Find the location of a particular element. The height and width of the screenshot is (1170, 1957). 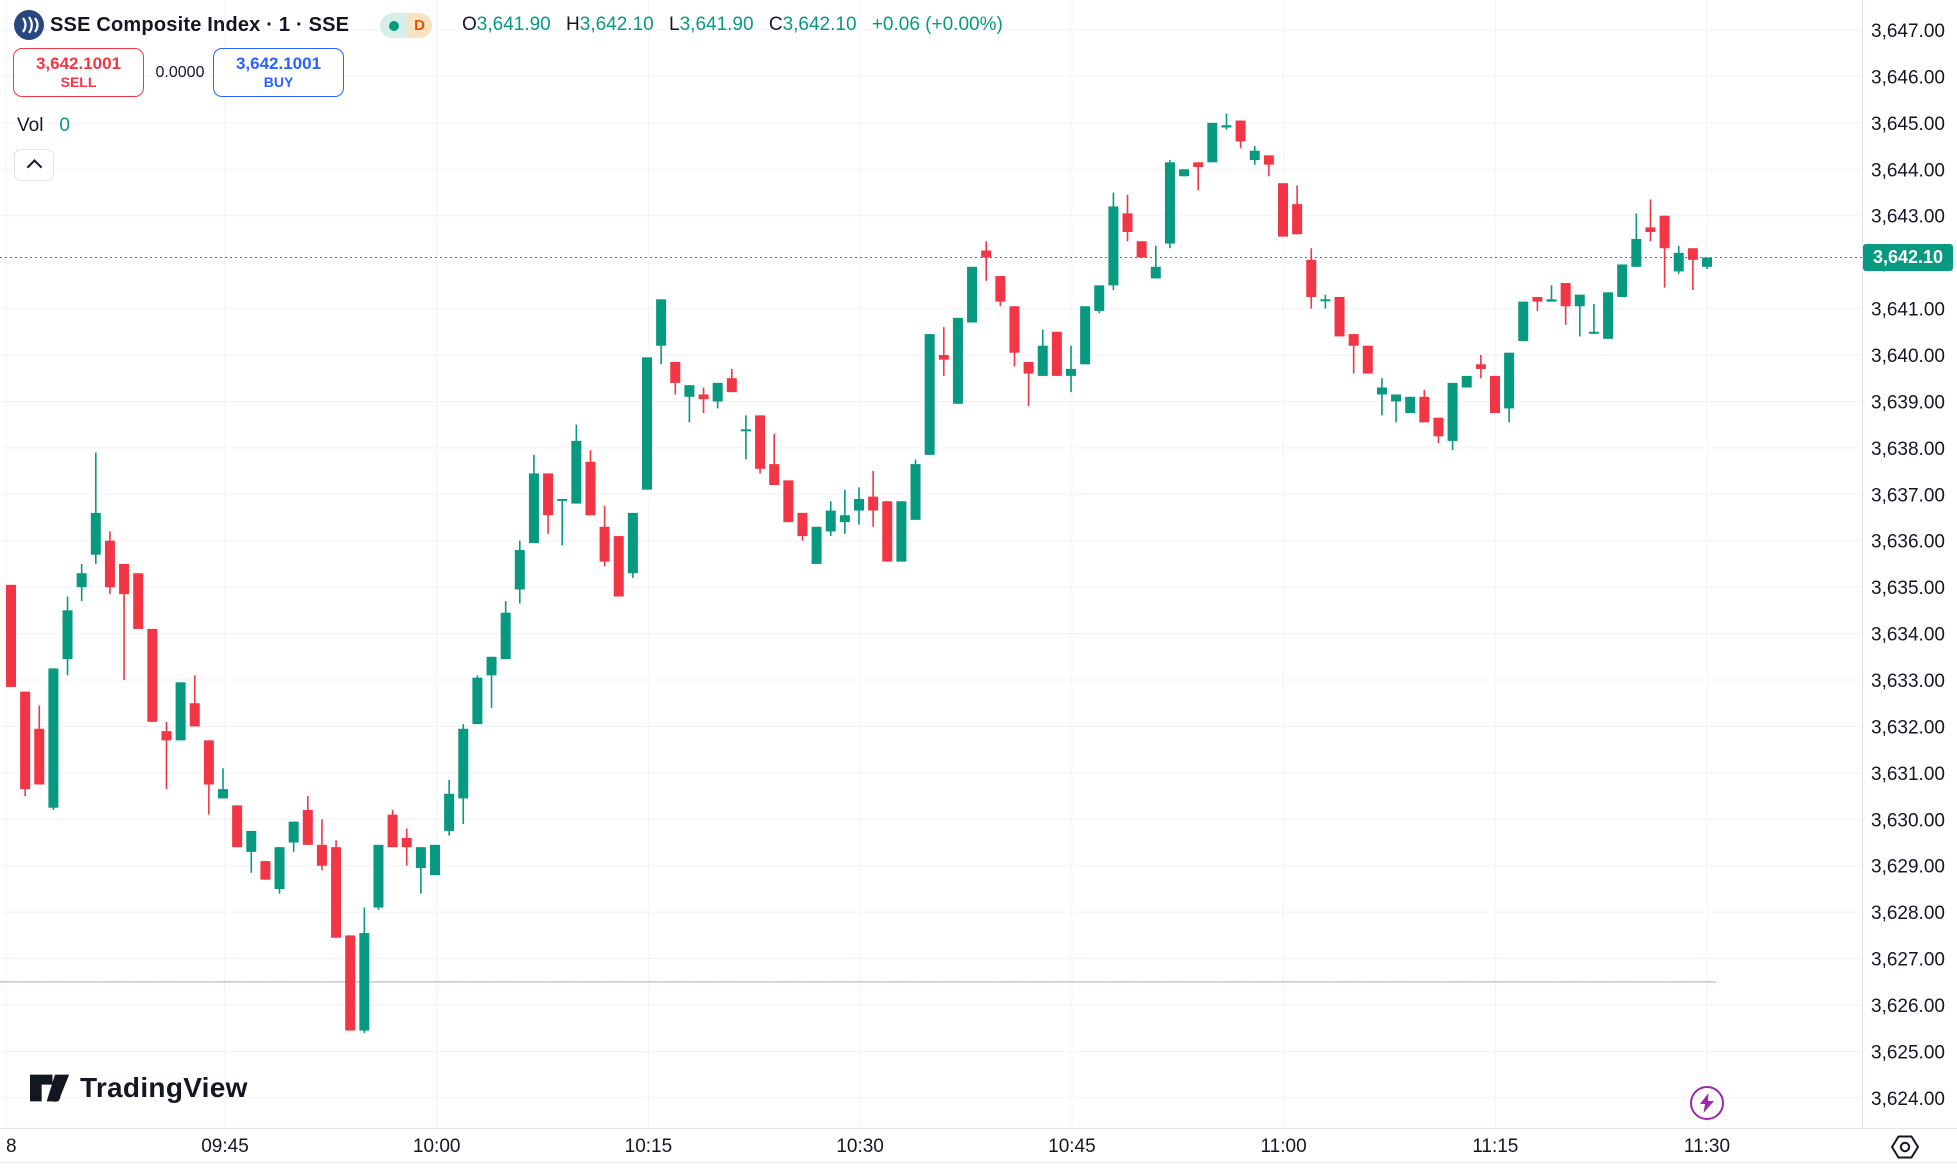

time-axis-separator is located at coordinates (978, 1128).